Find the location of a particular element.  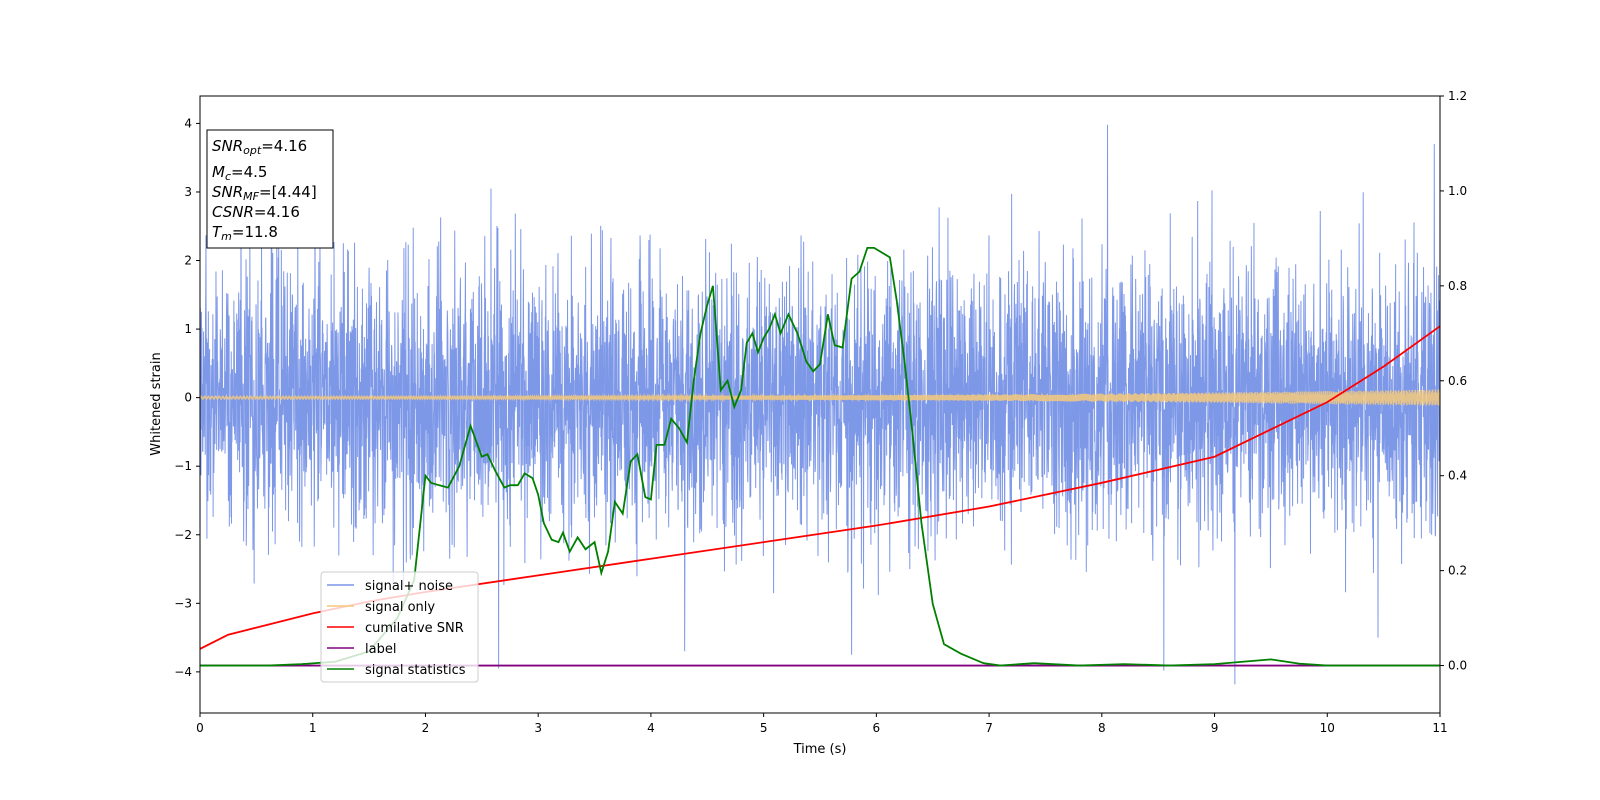

legend-entry-label: label is located at coordinates (361, 649).